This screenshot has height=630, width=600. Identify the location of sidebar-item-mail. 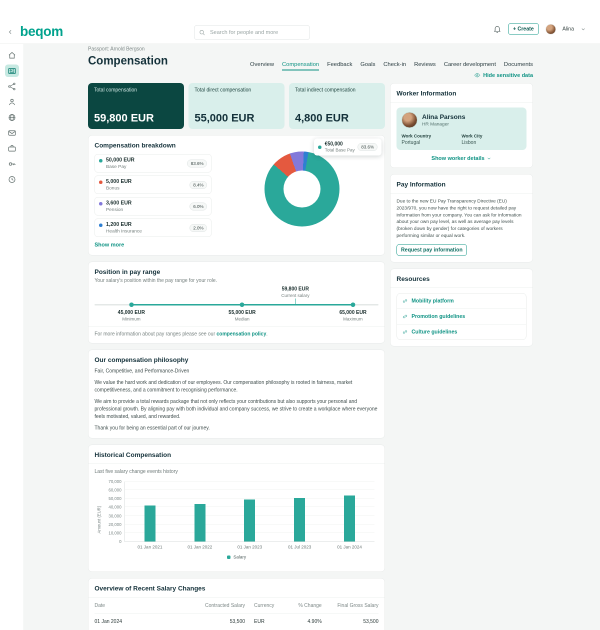
(12, 133).